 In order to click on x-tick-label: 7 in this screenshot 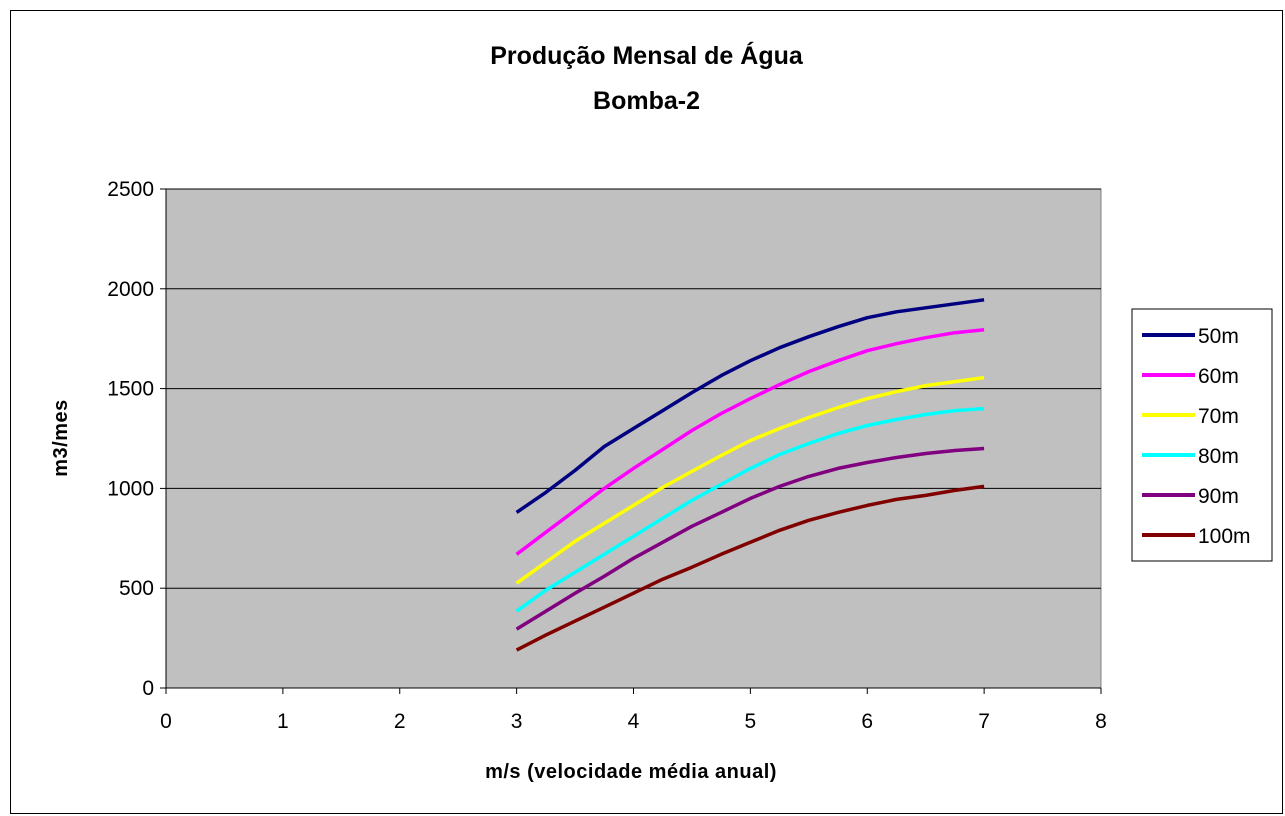, I will do `click(984, 721)`.